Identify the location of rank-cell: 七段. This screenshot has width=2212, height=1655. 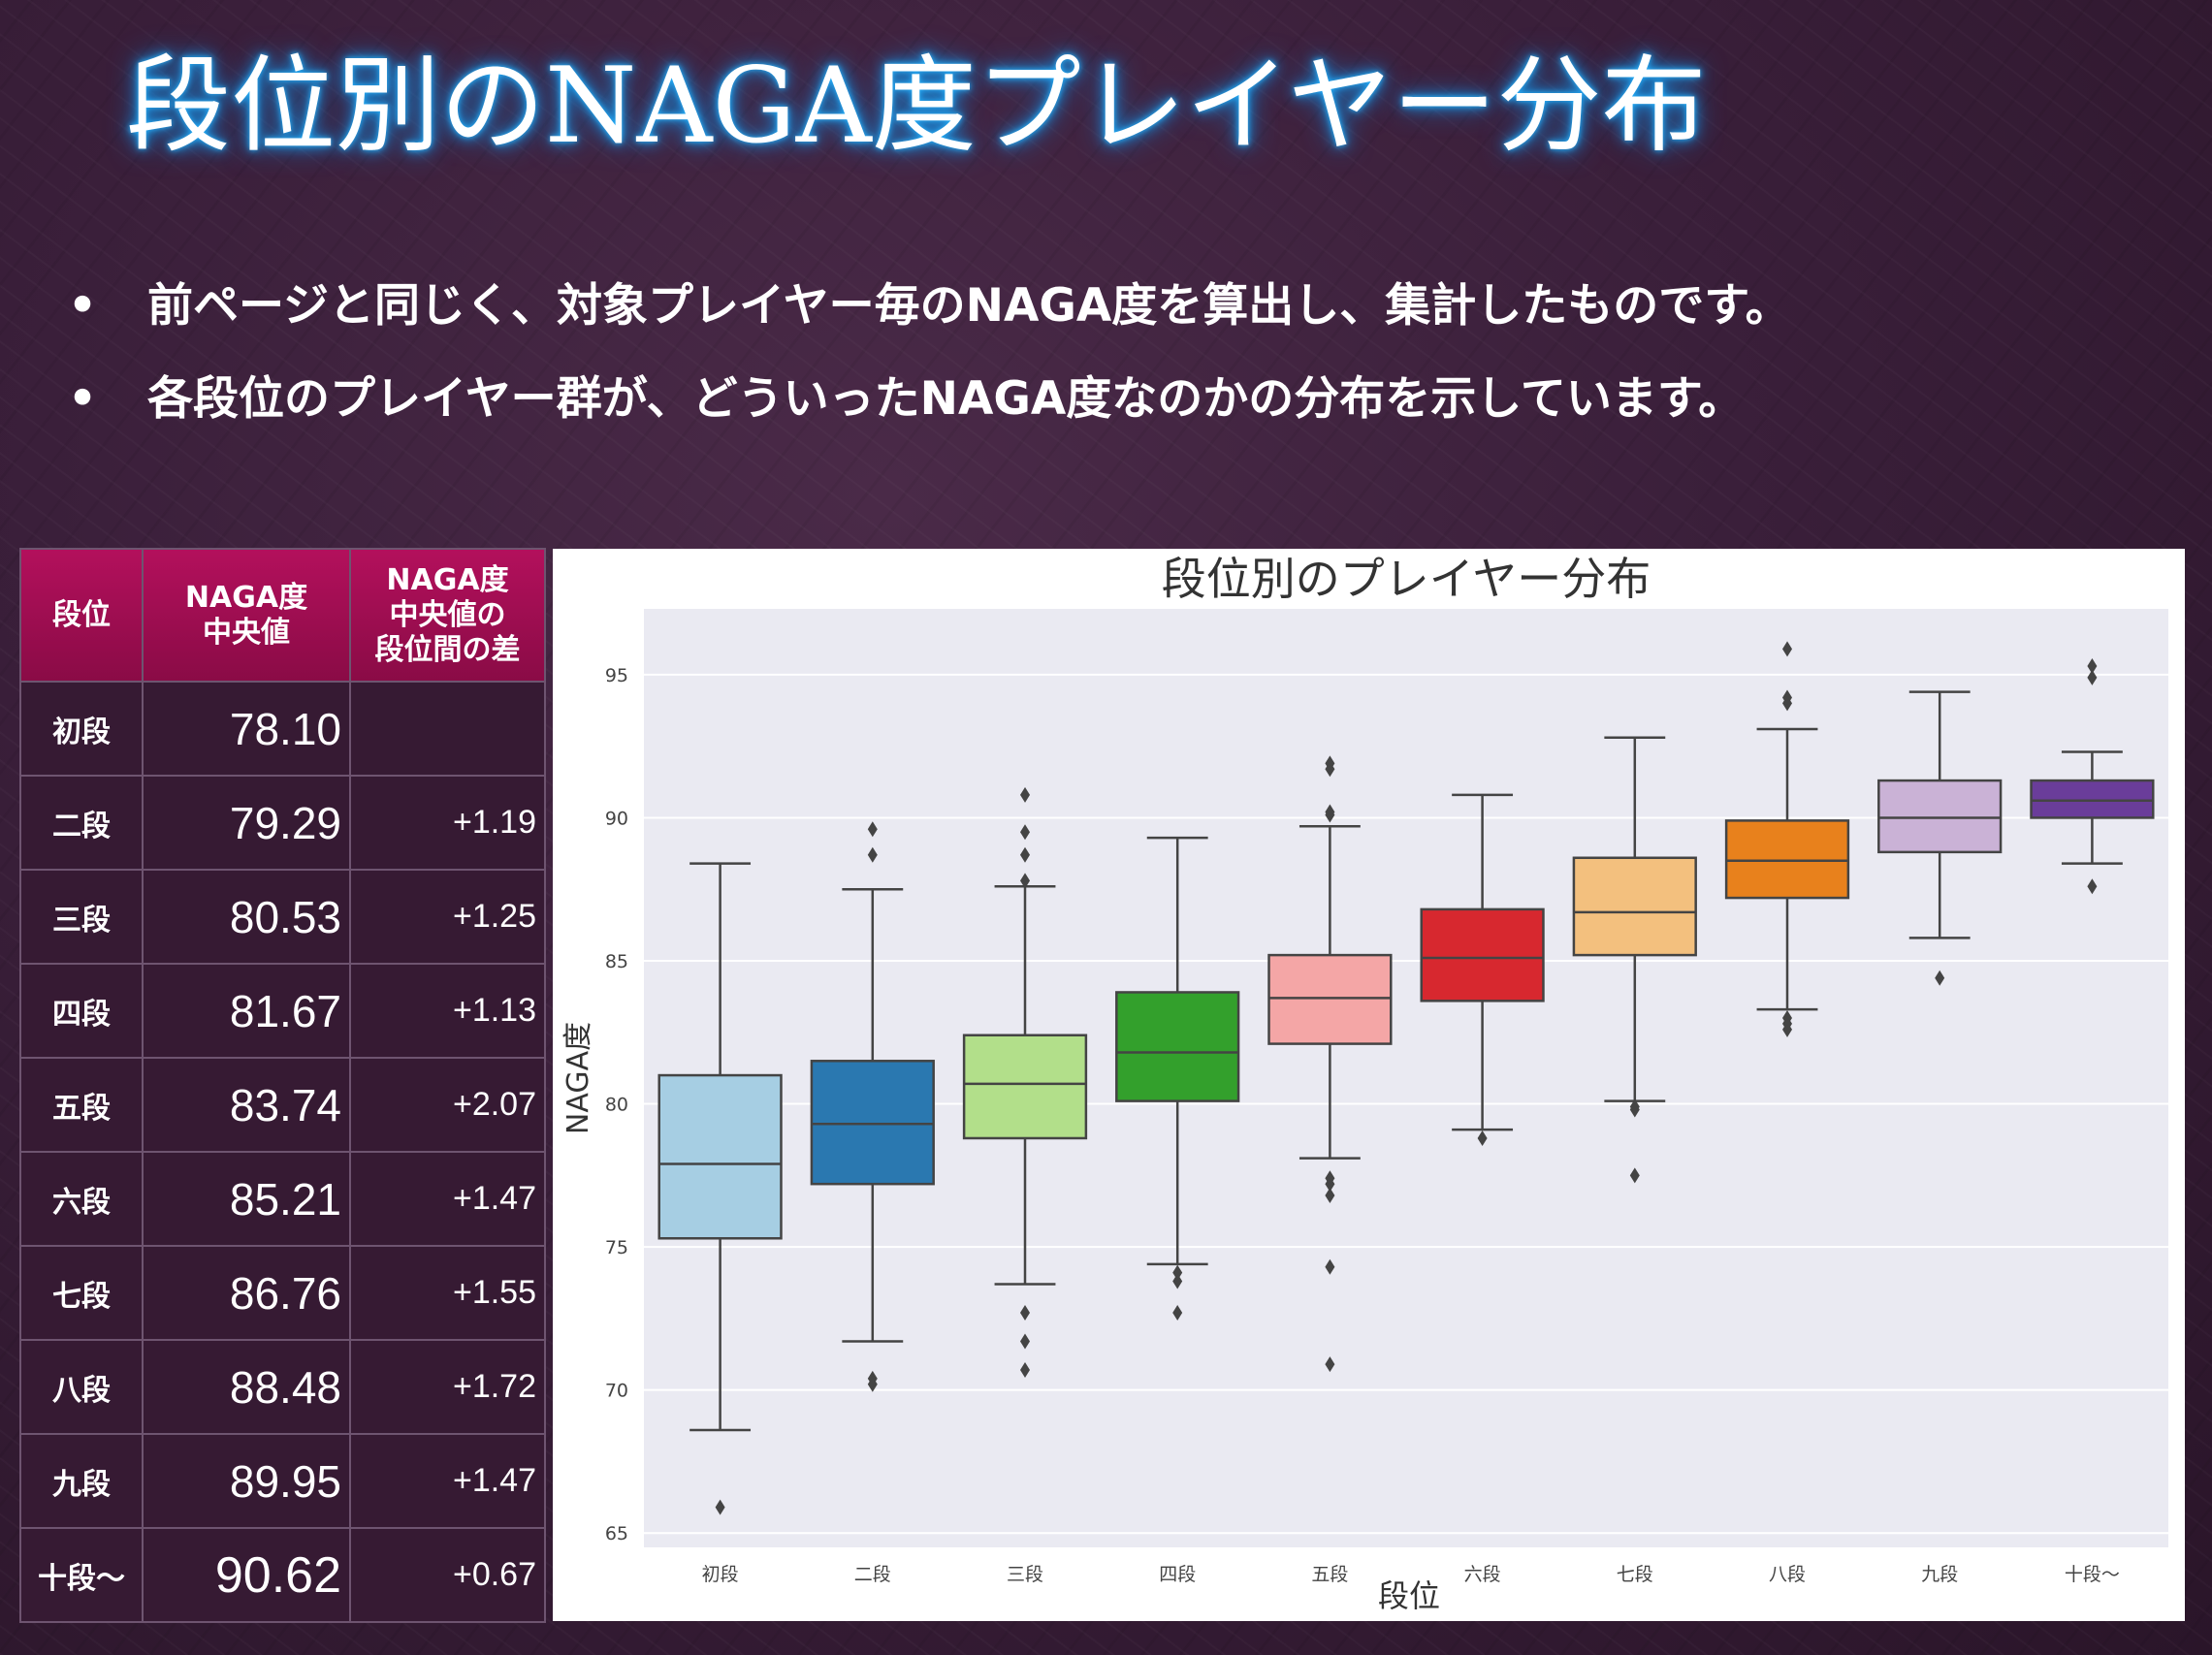
(81, 1293).